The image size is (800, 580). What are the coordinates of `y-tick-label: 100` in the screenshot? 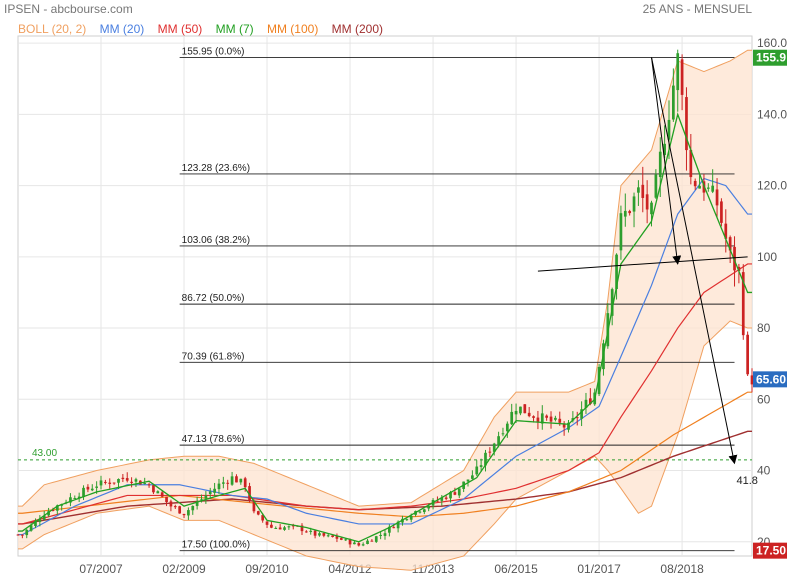 It's located at (767, 257).